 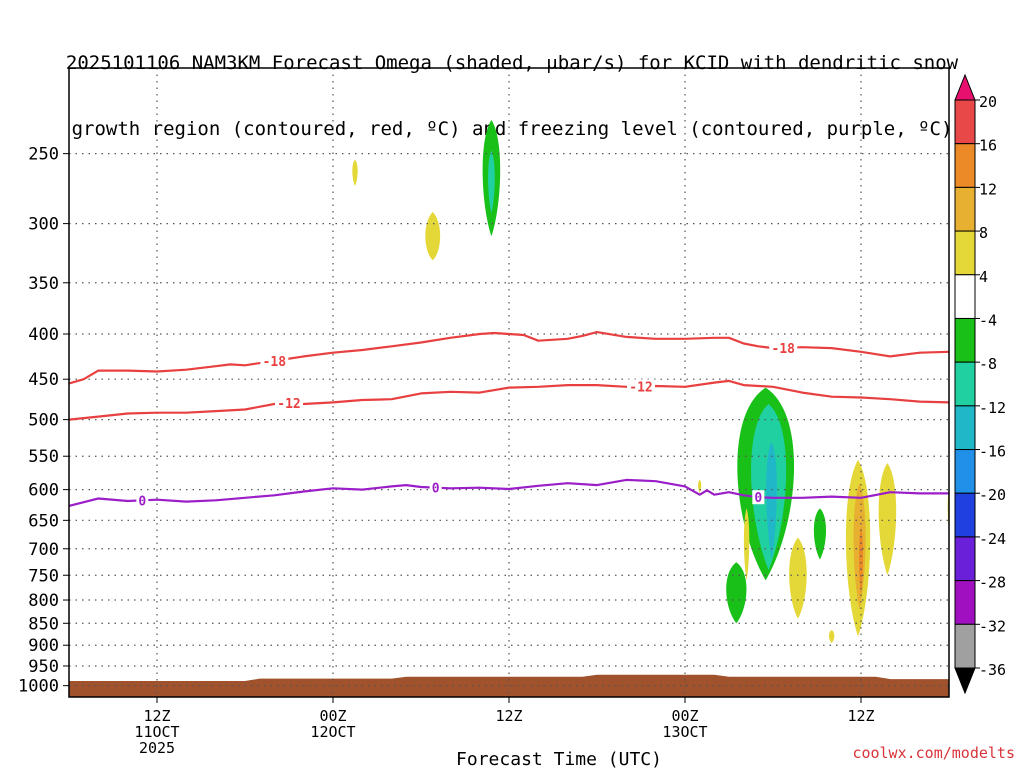 What do you see at coordinates (43, 601) in the screenshot?
I see `y-tick-label: 800` at bounding box center [43, 601].